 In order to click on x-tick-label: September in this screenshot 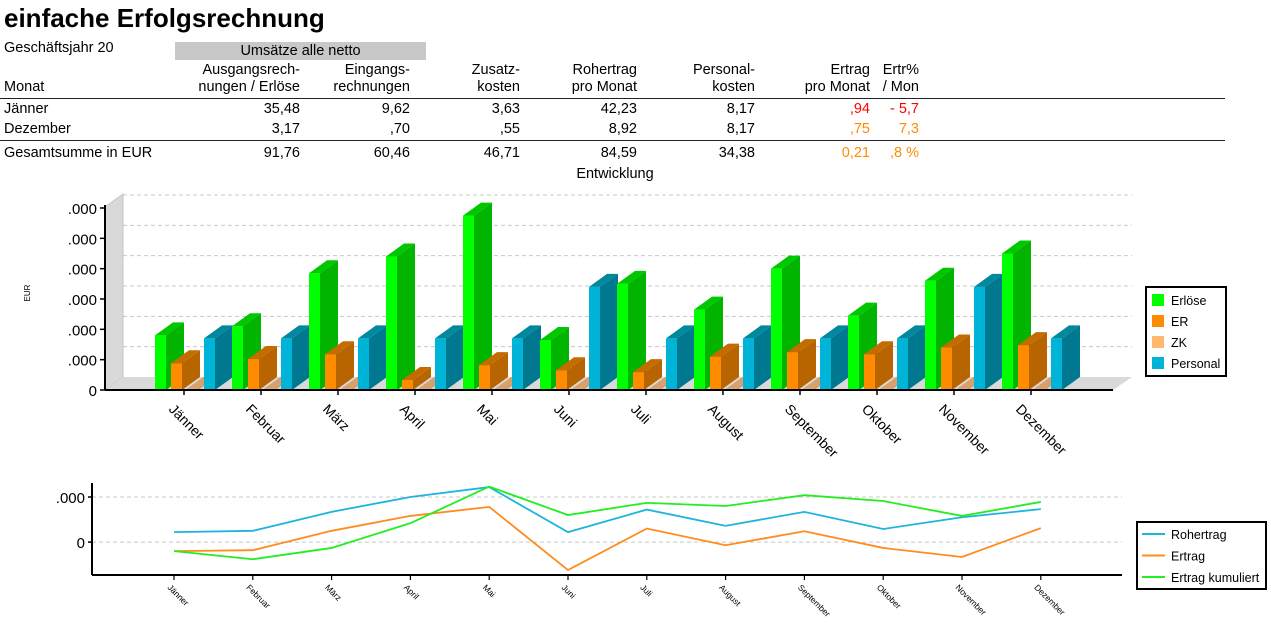, I will do `click(812, 431)`.